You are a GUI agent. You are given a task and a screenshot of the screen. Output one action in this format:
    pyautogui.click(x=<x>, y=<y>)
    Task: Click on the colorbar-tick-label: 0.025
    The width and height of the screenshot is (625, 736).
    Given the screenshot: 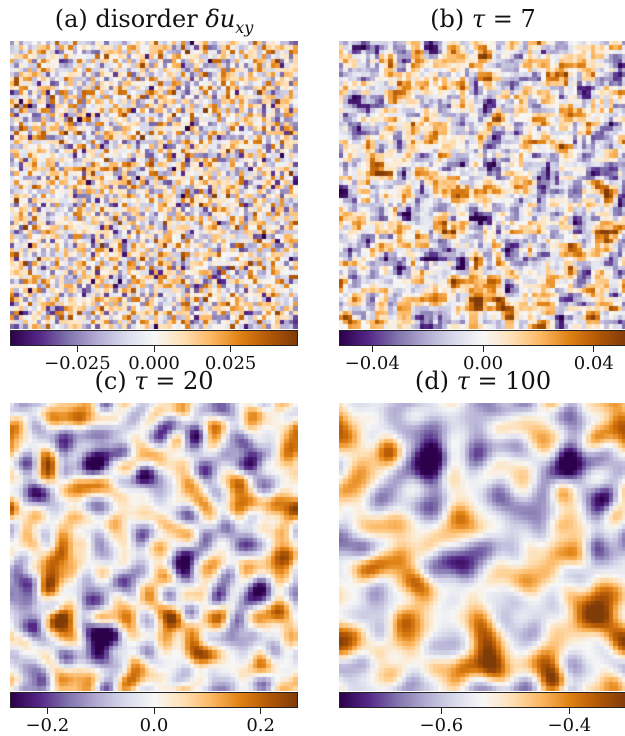 What is the action you would take?
    pyautogui.click(x=230, y=363)
    